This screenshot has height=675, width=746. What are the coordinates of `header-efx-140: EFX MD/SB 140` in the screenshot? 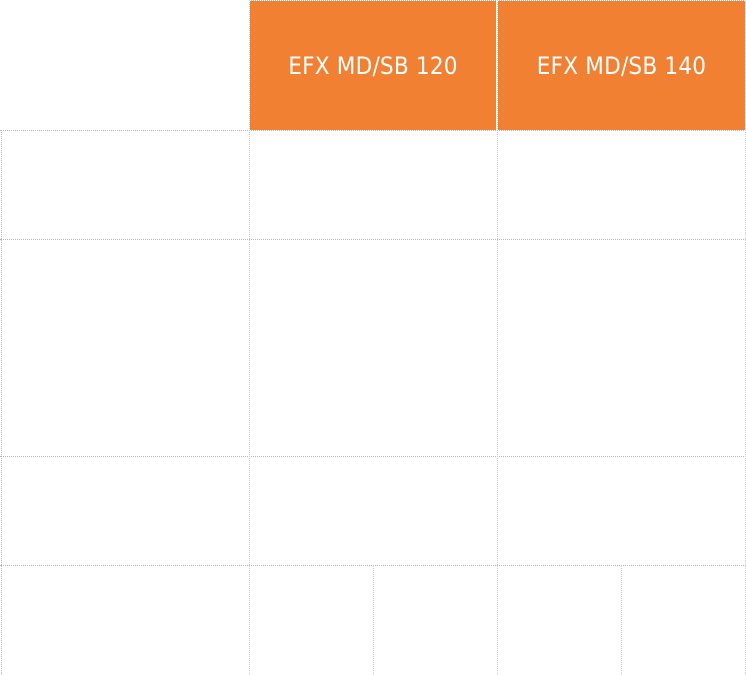 It's located at (621, 65).